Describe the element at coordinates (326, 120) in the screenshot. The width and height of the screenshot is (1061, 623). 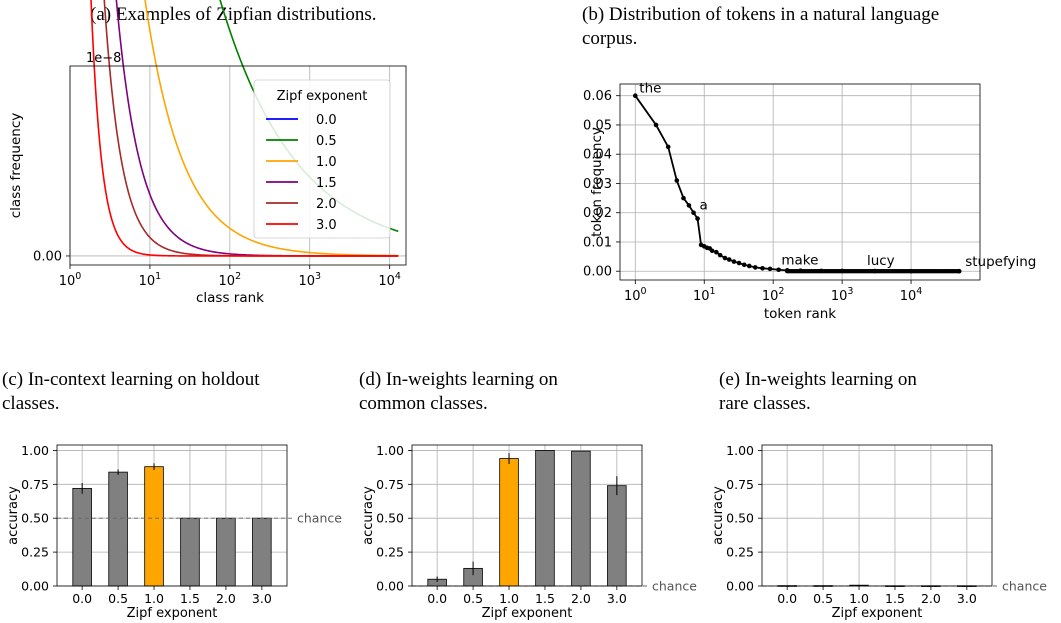
I see `legend-label: 0.0` at that location.